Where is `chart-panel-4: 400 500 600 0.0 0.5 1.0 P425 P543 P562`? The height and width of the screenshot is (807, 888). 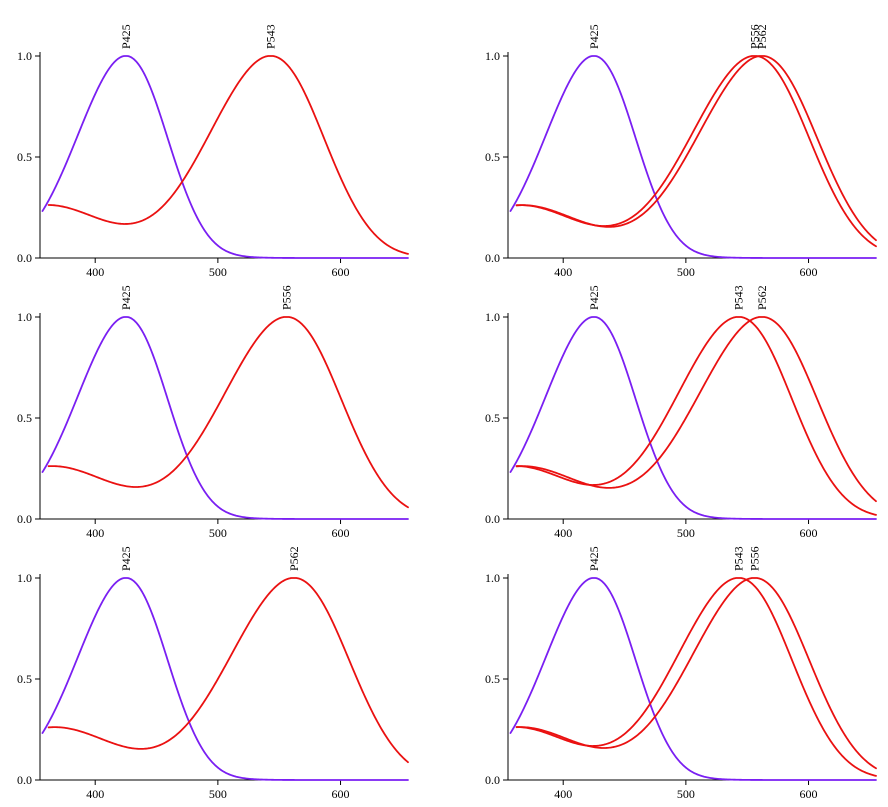
chart-panel-4: 400 500 600 0.0 0.5 1.0 P425 P543 P562 is located at coordinates (681, 412).